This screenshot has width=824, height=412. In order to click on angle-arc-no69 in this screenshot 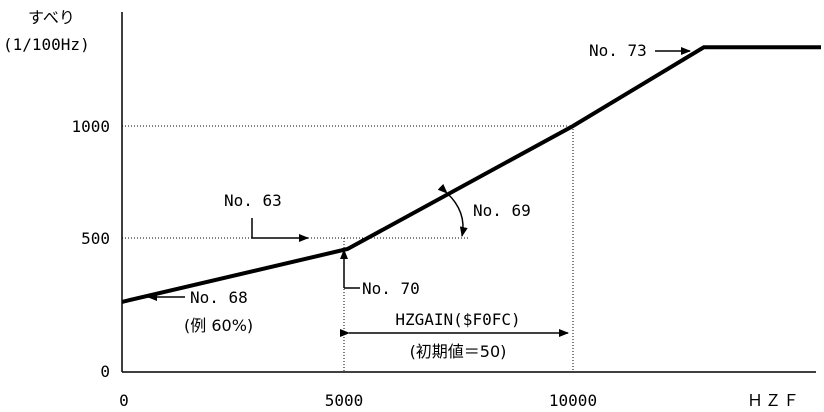, I will do `click(452, 210)`.